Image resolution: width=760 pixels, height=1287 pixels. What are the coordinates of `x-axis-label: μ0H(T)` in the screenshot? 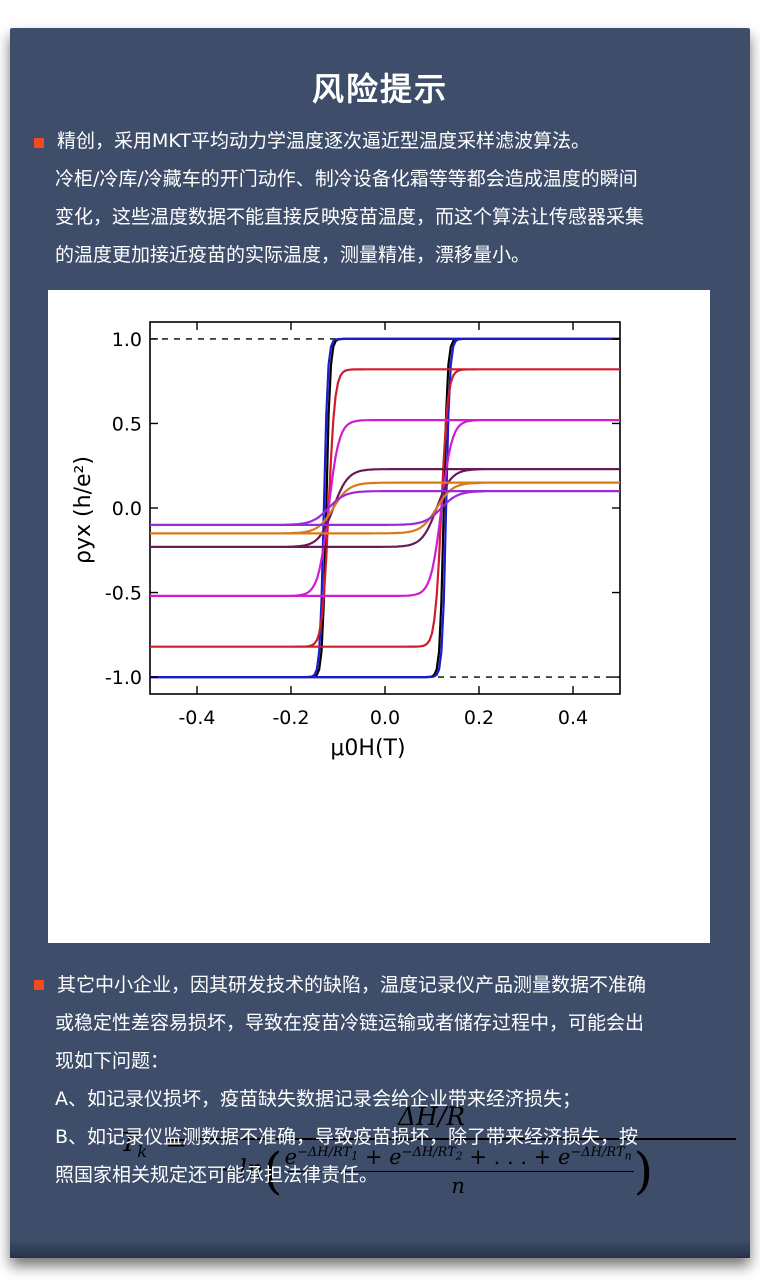 It's located at (367, 748).